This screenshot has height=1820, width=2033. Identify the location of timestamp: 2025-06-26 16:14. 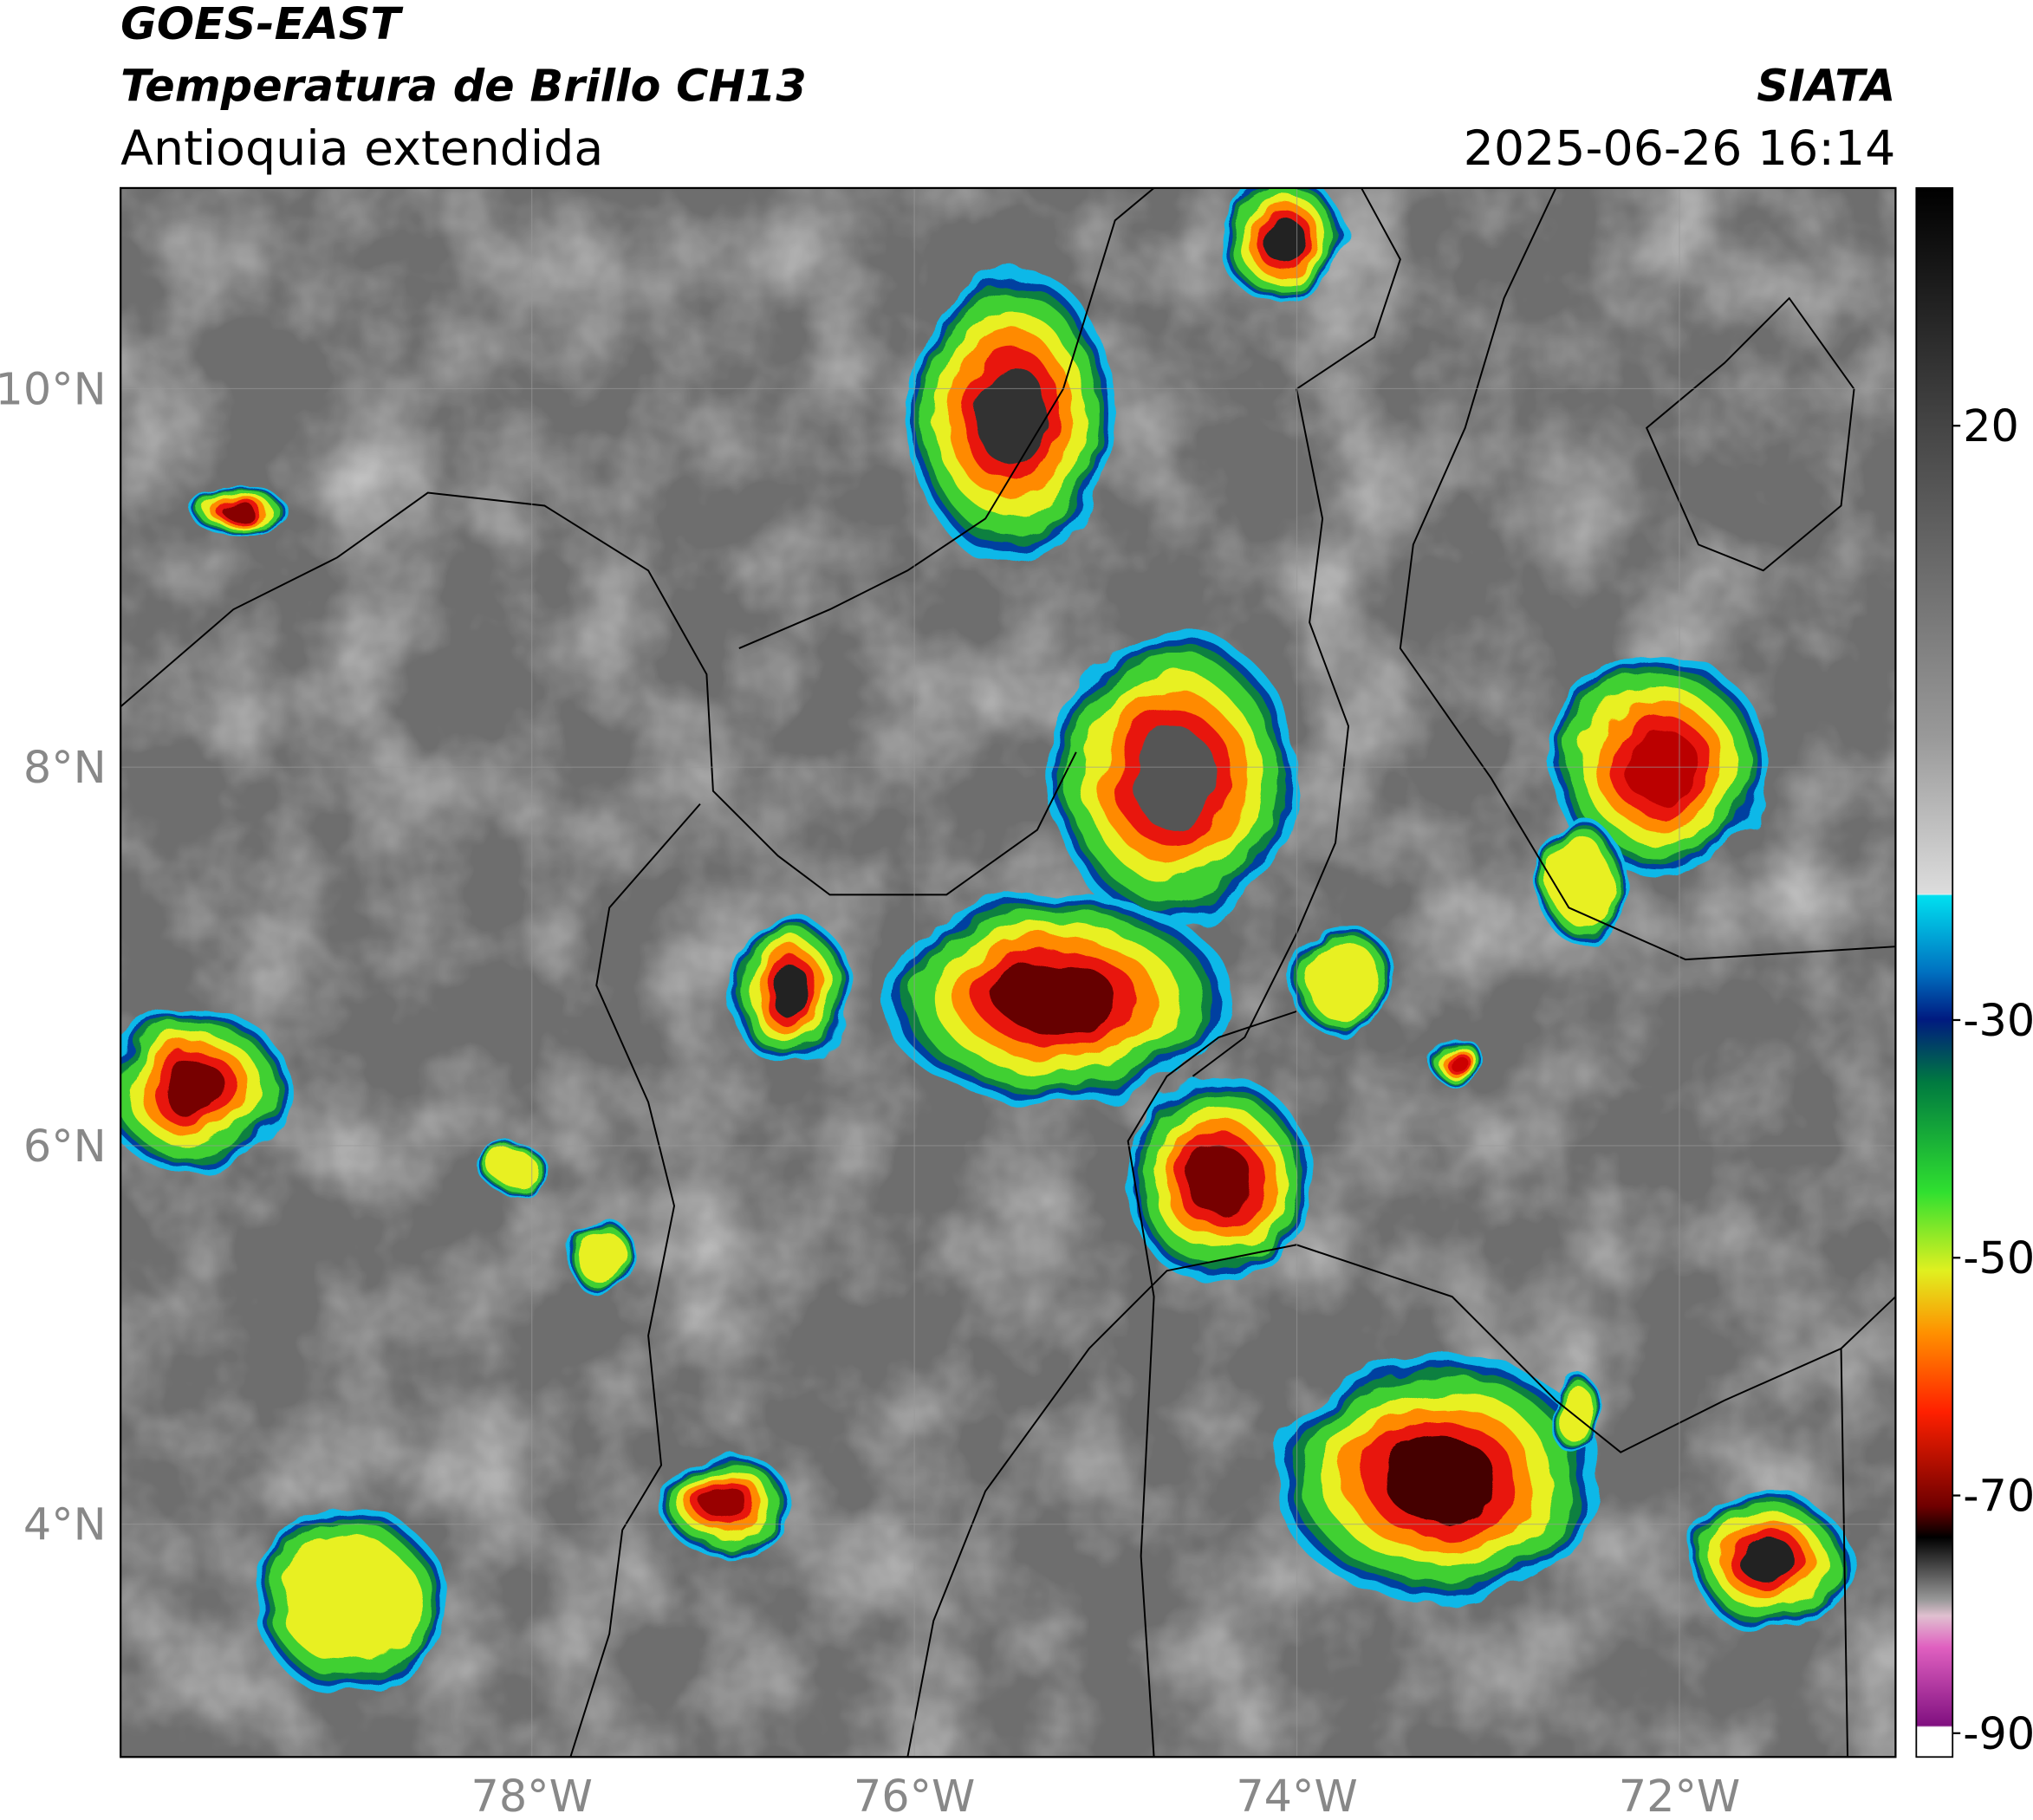
(1680, 149).